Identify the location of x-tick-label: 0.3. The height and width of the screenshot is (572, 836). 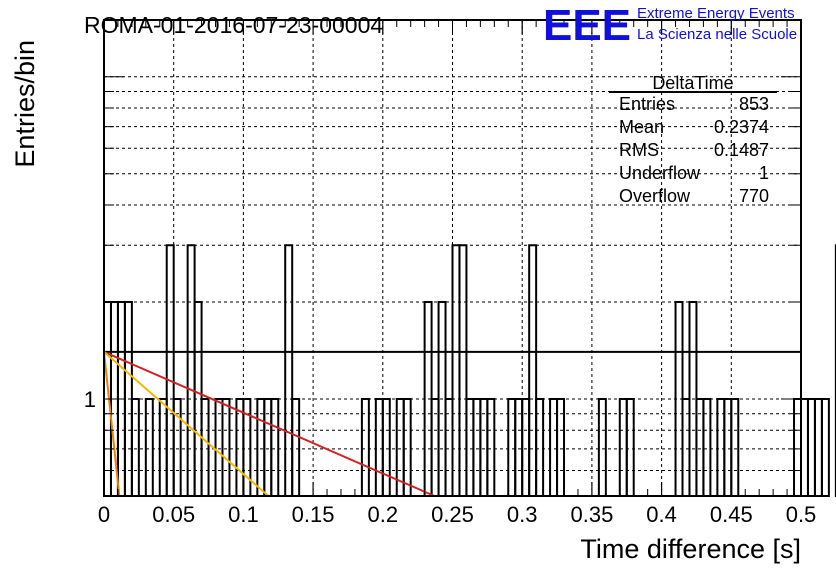
(522, 514).